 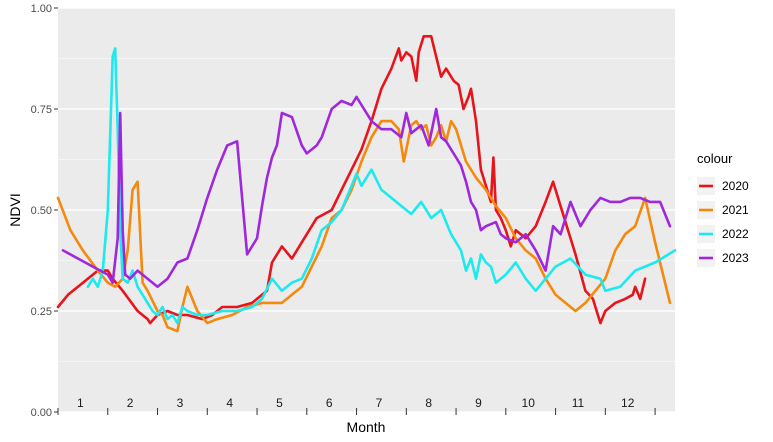 I want to click on legend-title: colour, so click(x=715, y=158).